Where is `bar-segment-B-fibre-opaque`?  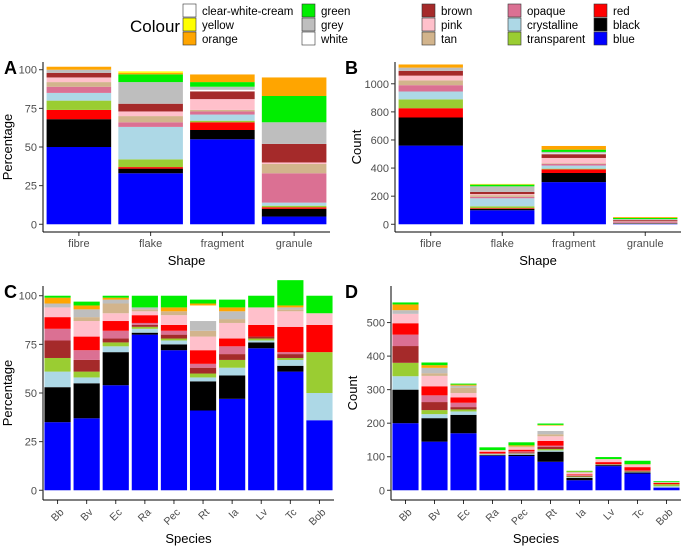
bar-segment-B-fibre-opaque is located at coordinates (430, 88).